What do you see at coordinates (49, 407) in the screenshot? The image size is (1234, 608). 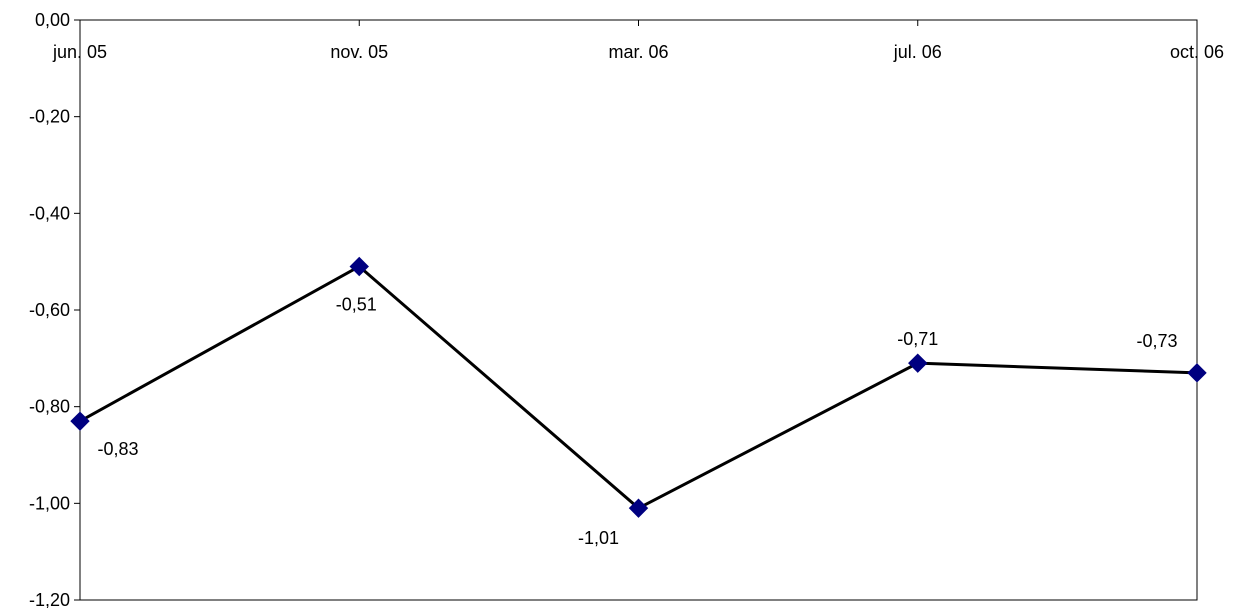 I see `y-tick-label: -0,80` at bounding box center [49, 407].